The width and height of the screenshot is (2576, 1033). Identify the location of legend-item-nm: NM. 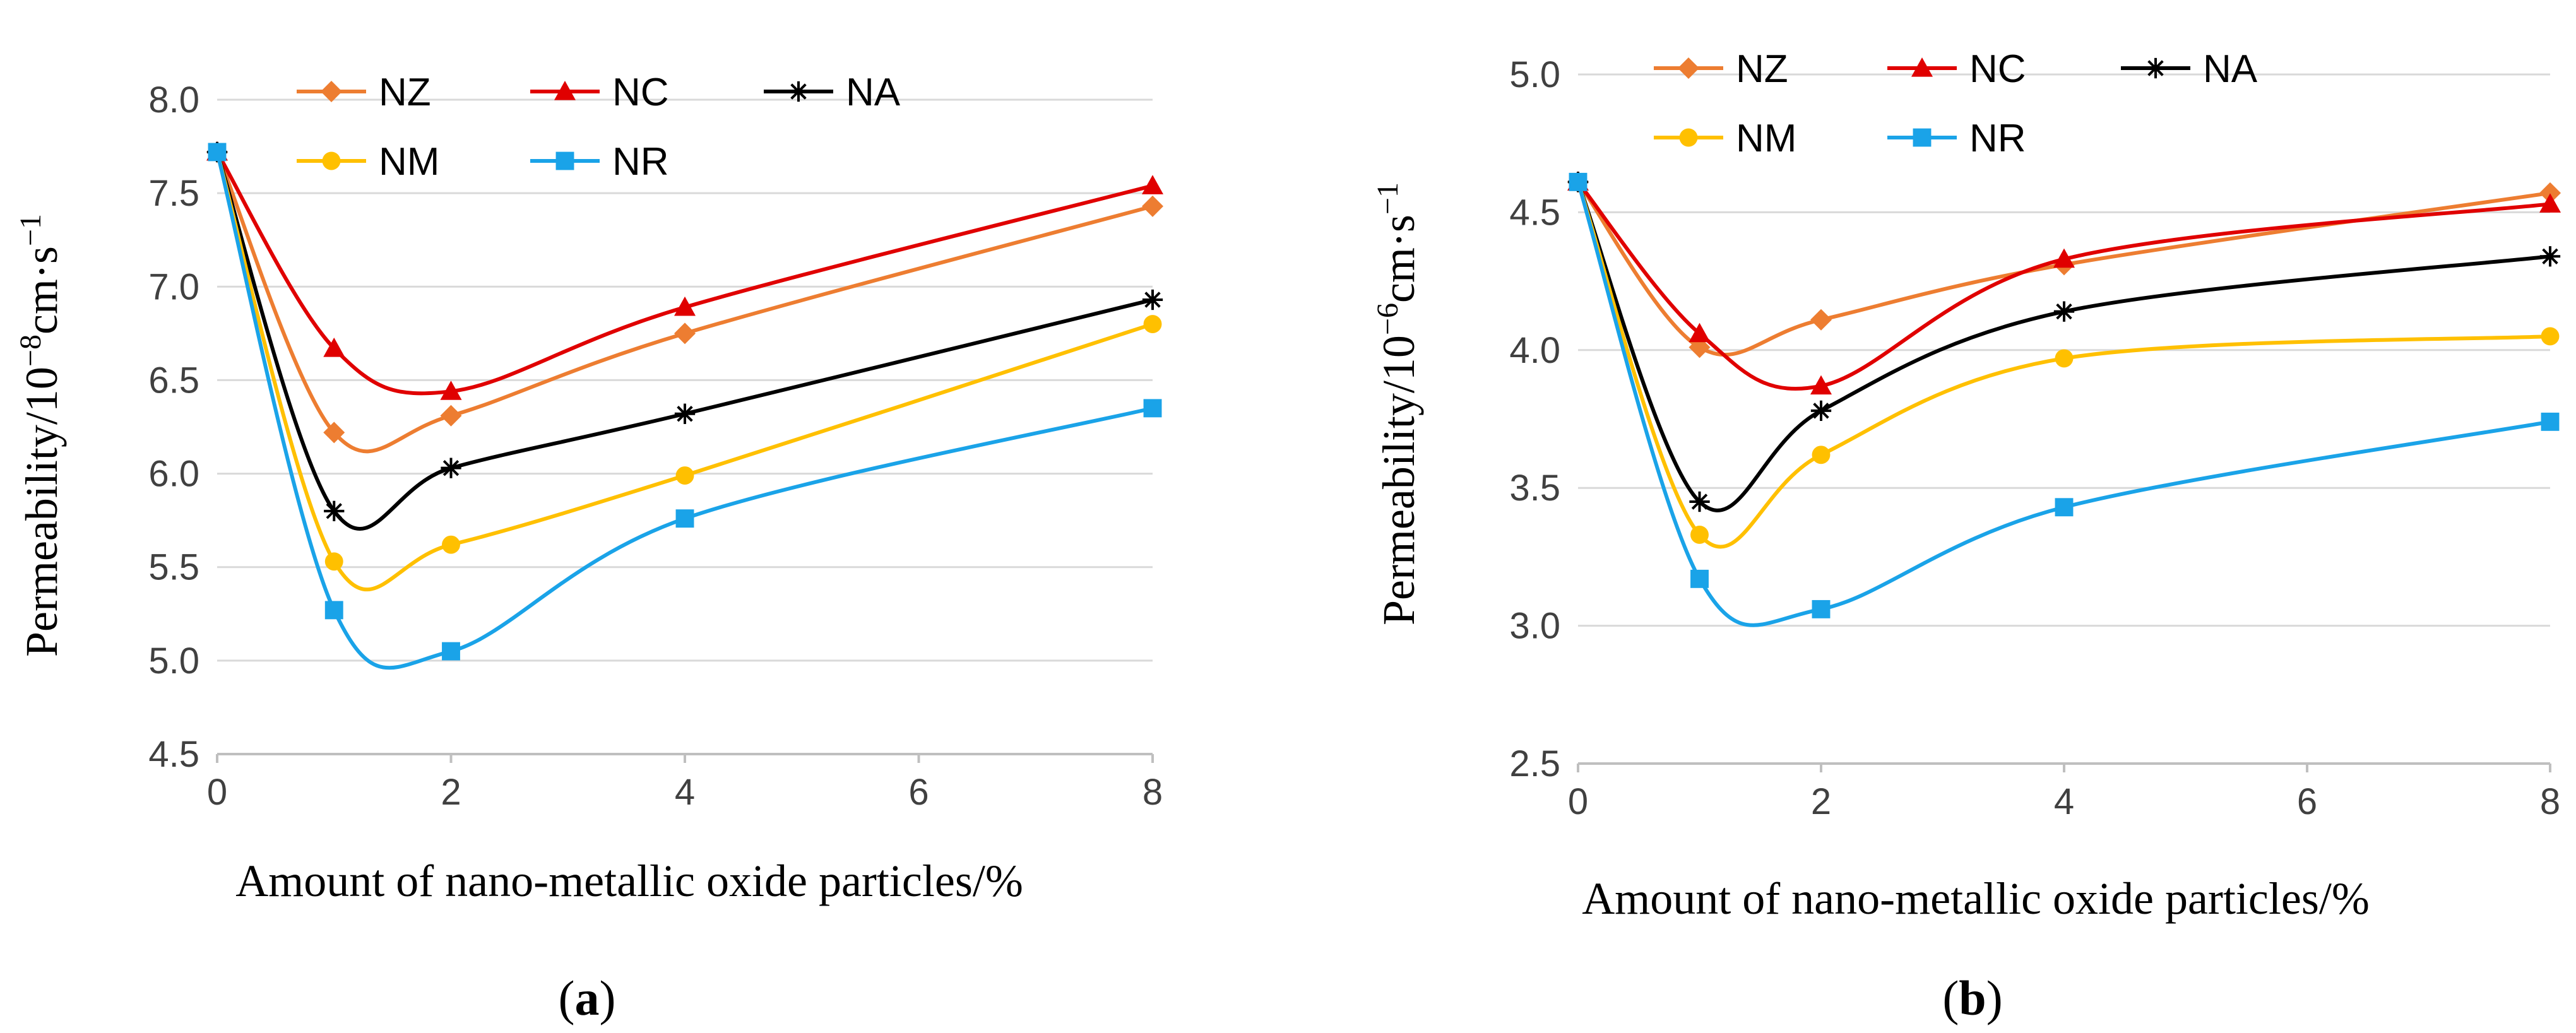
(368, 162).